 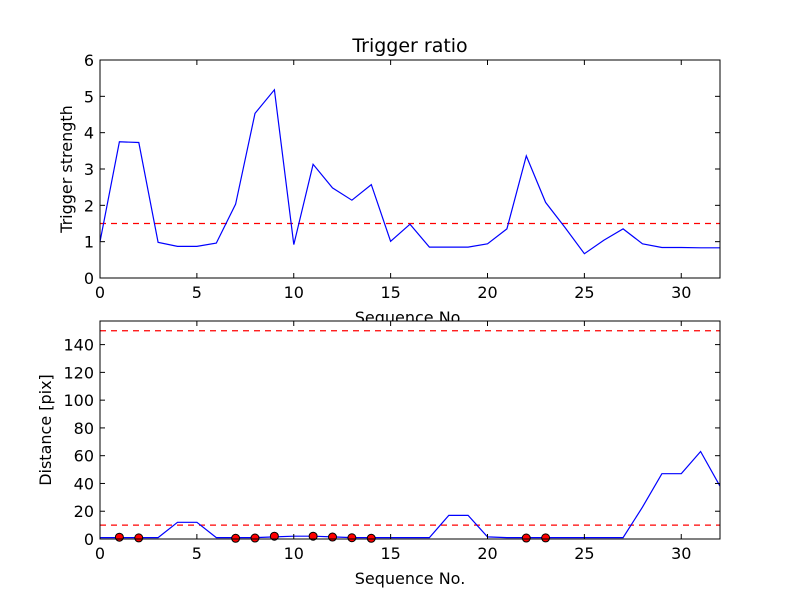 What do you see at coordinates (45, 430) in the screenshot?
I see `y-axis-label: Distance [pix]` at bounding box center [45, 430].